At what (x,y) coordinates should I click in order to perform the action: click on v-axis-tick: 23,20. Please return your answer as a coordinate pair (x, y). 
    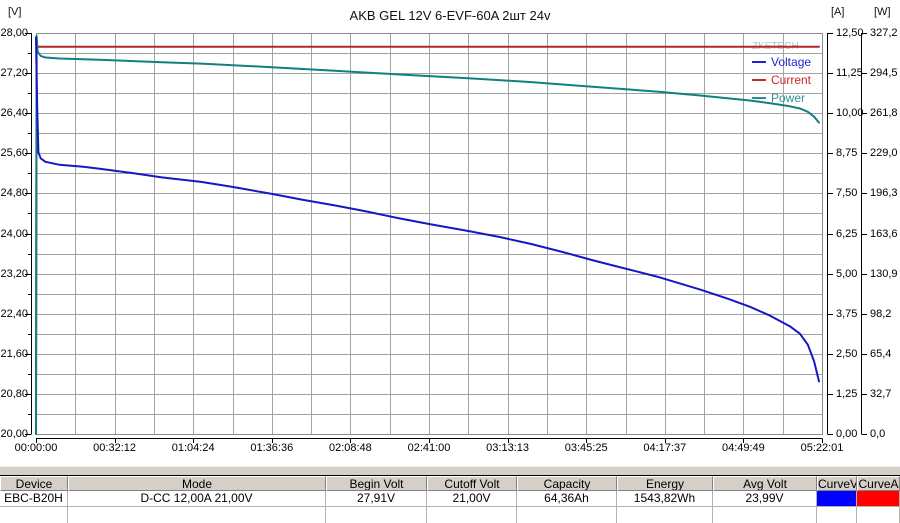
    Looking at the image, I should click on (14, 273).